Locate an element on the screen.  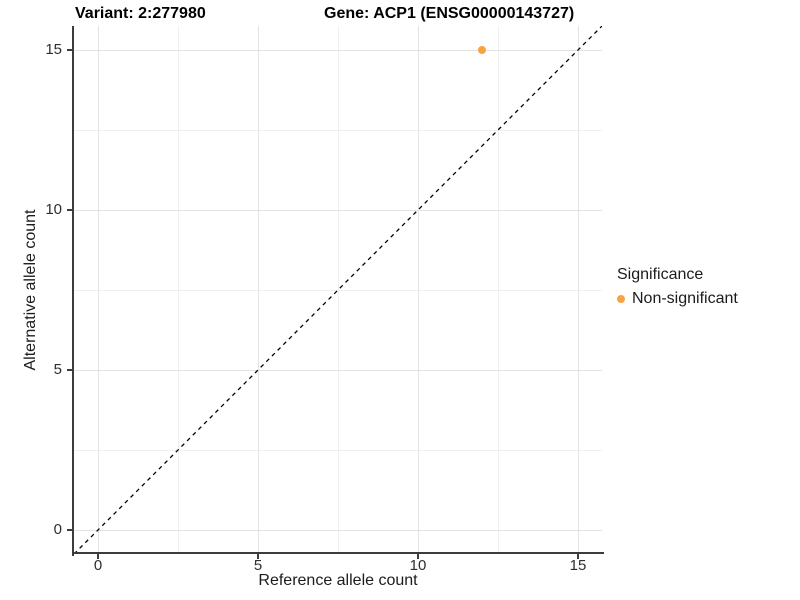
legend-item-label: Non-significant is located at coordinates (685, 298).